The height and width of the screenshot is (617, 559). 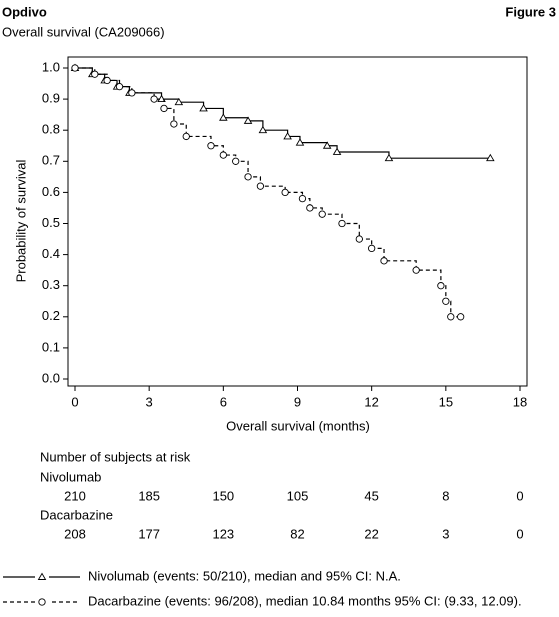 I want to click on risk-table-title: Number of subjects at risk, so click(x=115, y=456).